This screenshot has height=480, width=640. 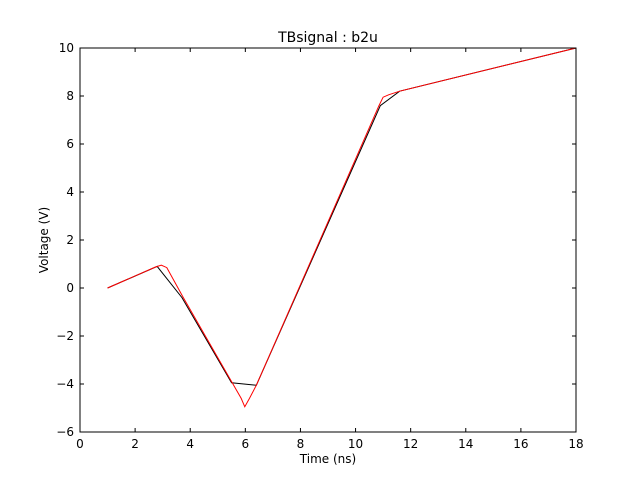 What do you see at coordinates (80, 444) in the screenshot?
I see `x-tick-label: 0` at bounding box center [80, 444].